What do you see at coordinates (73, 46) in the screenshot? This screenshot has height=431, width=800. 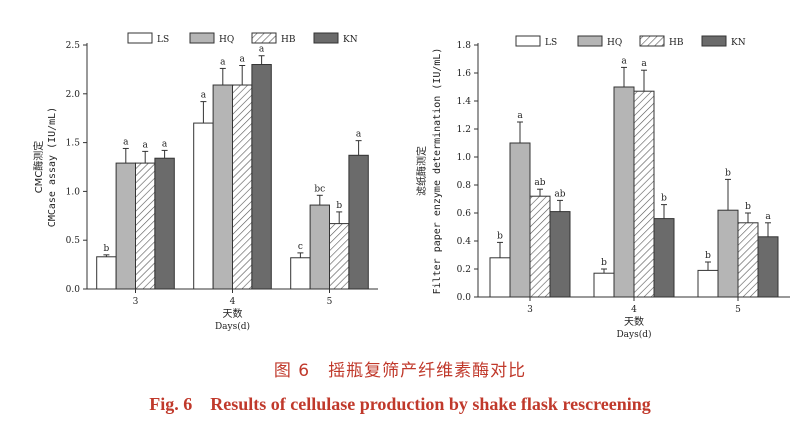 I see `y-tick-label: 2.5` at bounding box center [73, 46].